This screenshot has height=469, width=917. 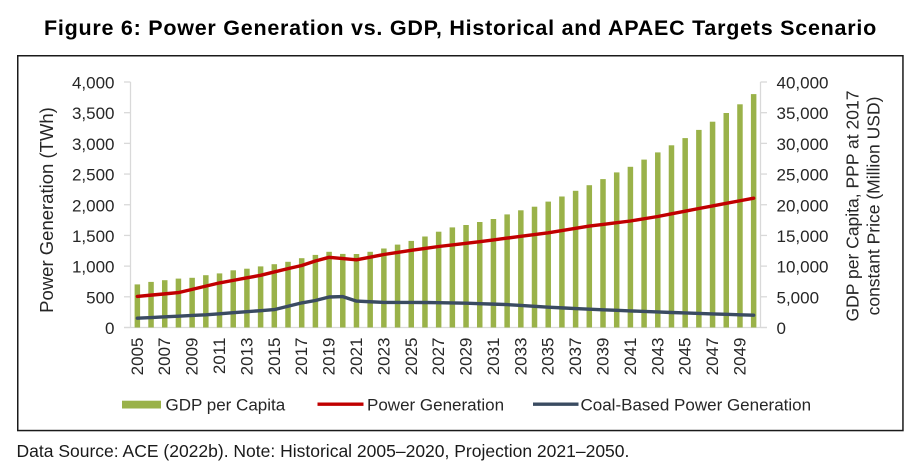 I want to click on svg-text: 2039, so click(x=603, y=357).